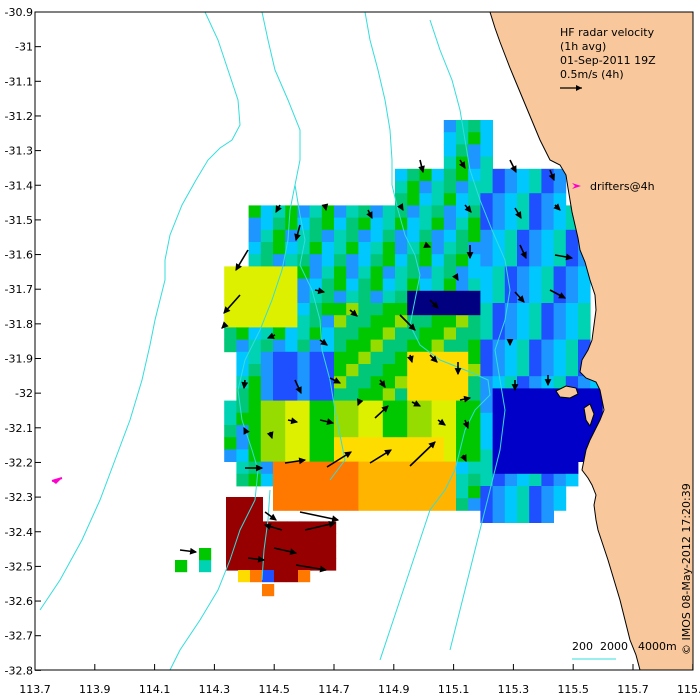  Describe the element at coordinates (19, 12) in the screenshot. I see `y-tick-label: -30.9` at that location.